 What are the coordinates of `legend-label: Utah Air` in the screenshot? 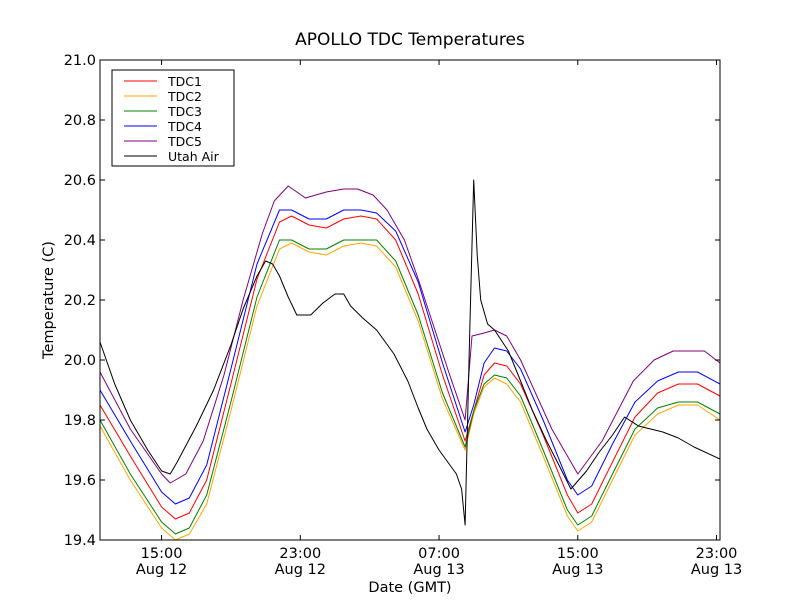 It's located at (194, 156).